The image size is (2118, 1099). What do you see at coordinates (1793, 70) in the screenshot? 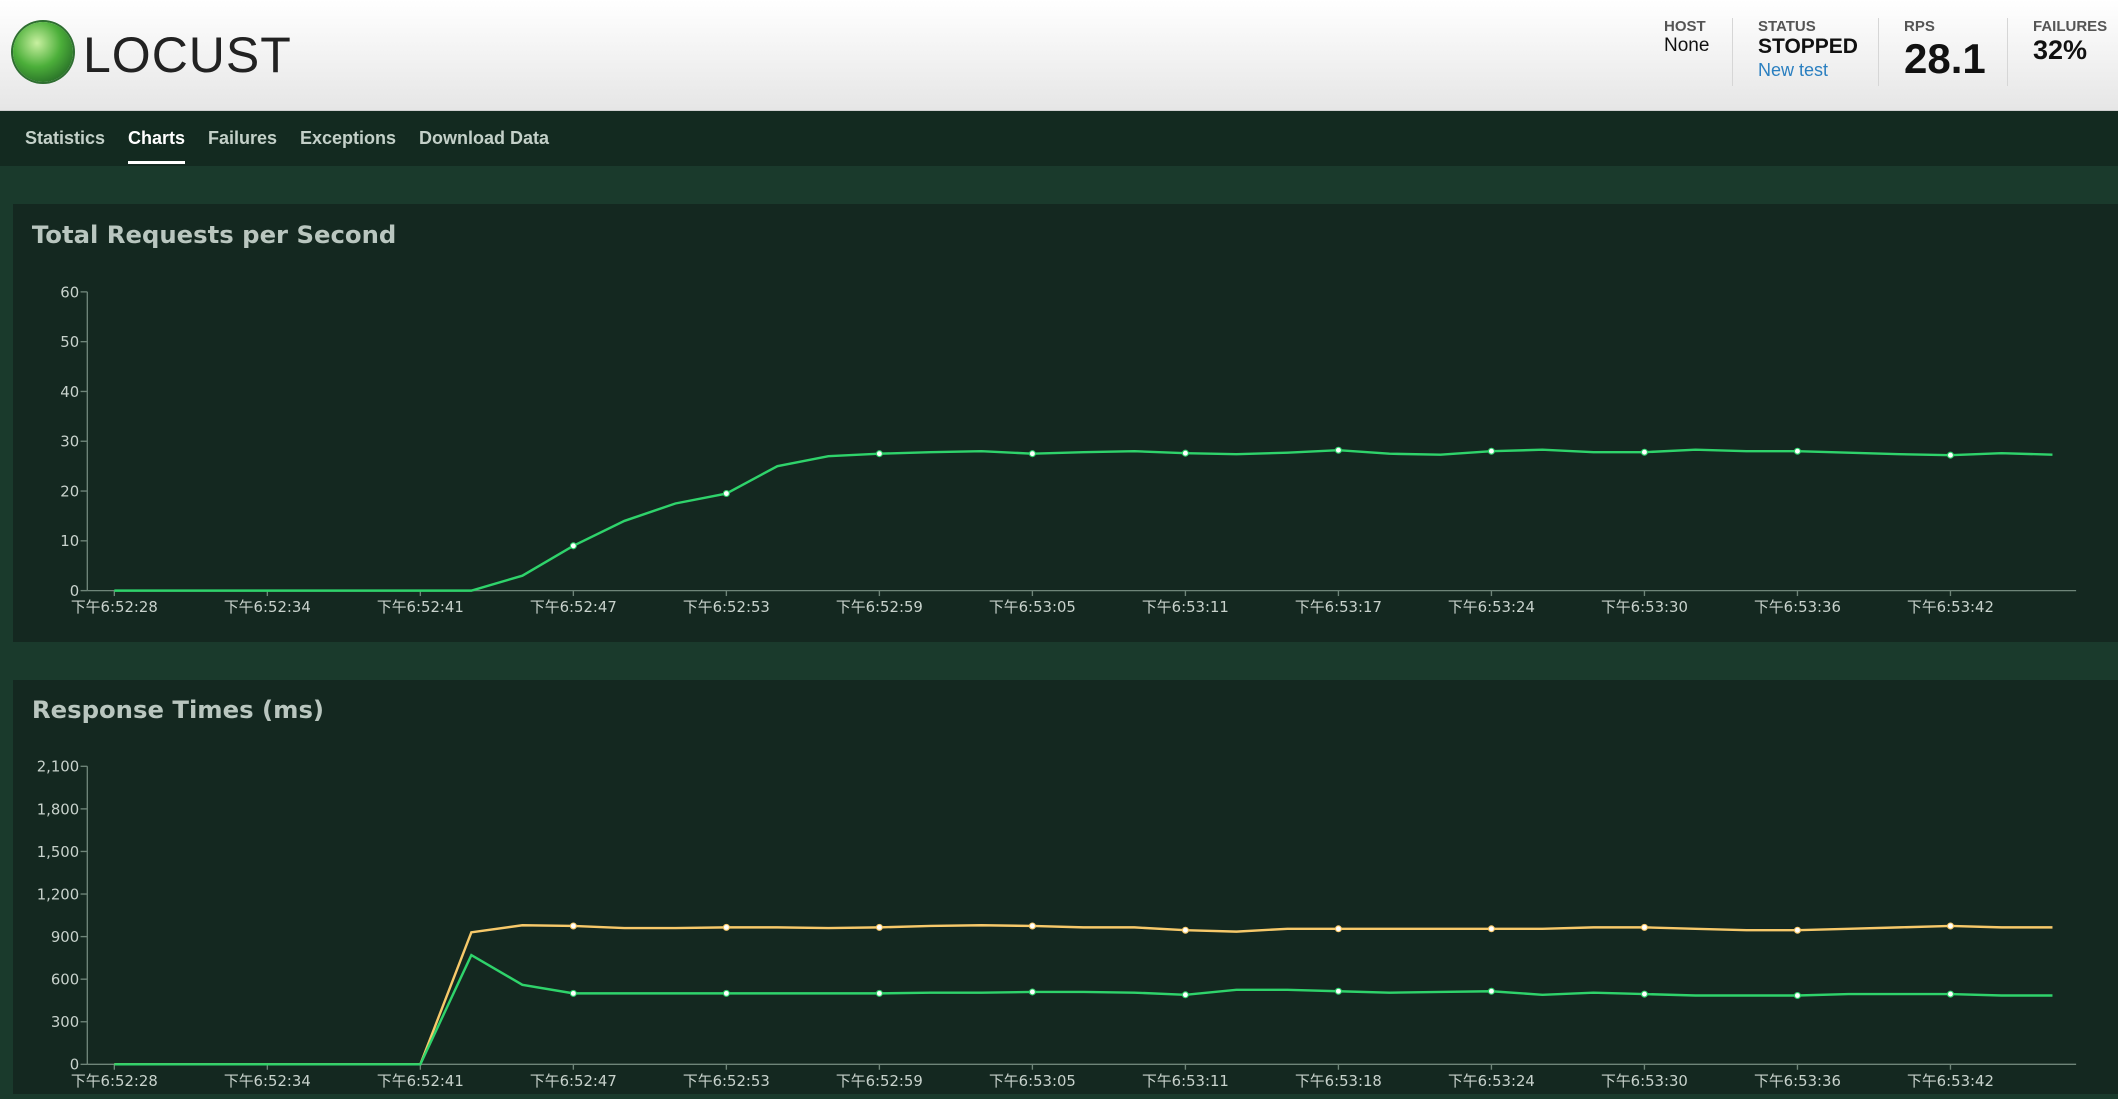
I see `new-test-link: New test` at bounding box center [1793, 70].